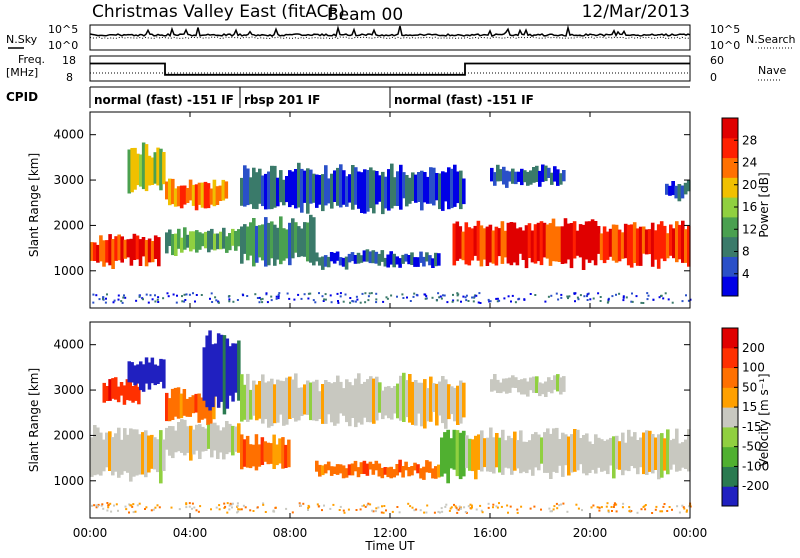  What do you see at coordinates (392, 298) in the screenshot?
I see `noise-dots` at bounding box center [392, 298].